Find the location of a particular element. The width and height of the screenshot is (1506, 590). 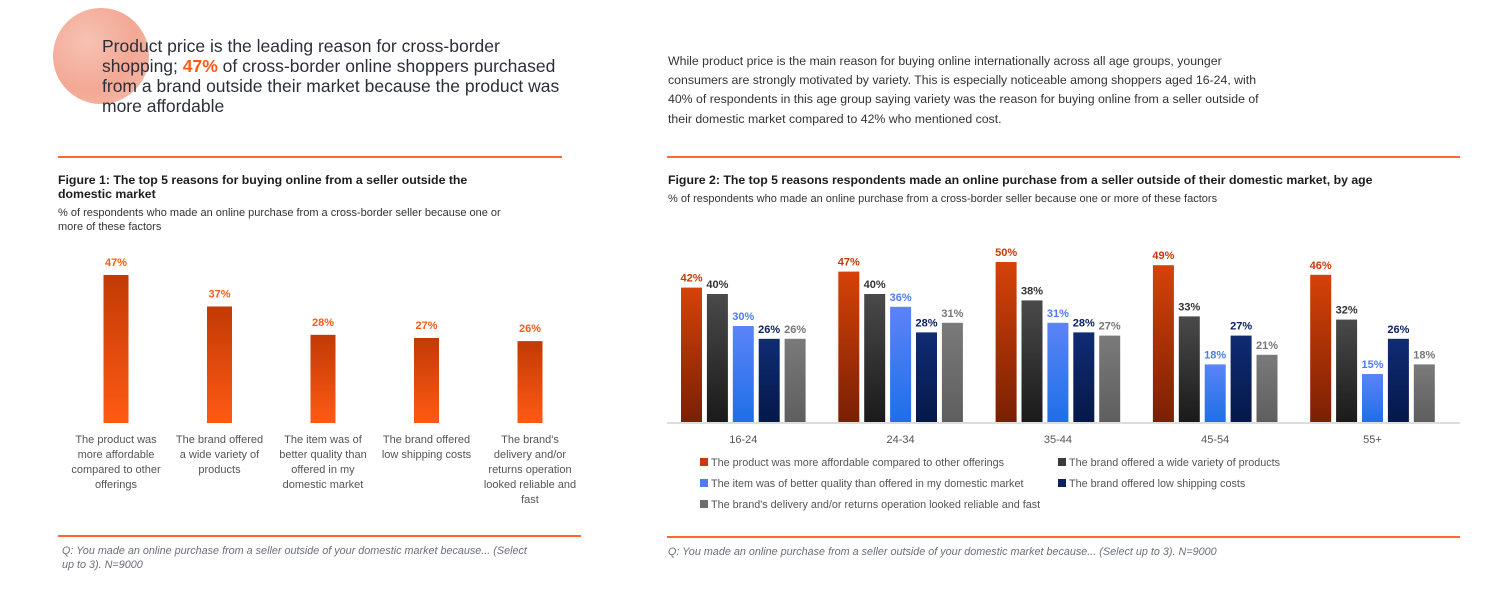

figure1-category-label: looked reliable and is located at coordinates (530, 485).